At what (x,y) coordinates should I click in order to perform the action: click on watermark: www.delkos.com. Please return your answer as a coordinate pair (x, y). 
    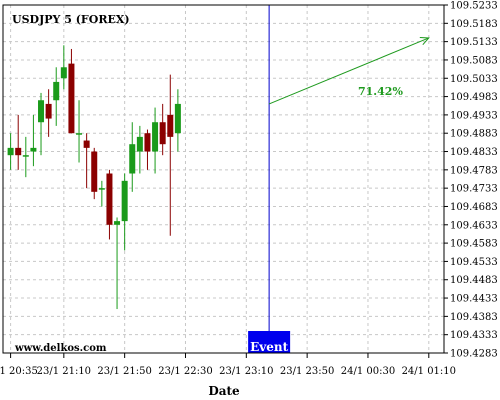
    Looking at the image, I should click on (60, 348).